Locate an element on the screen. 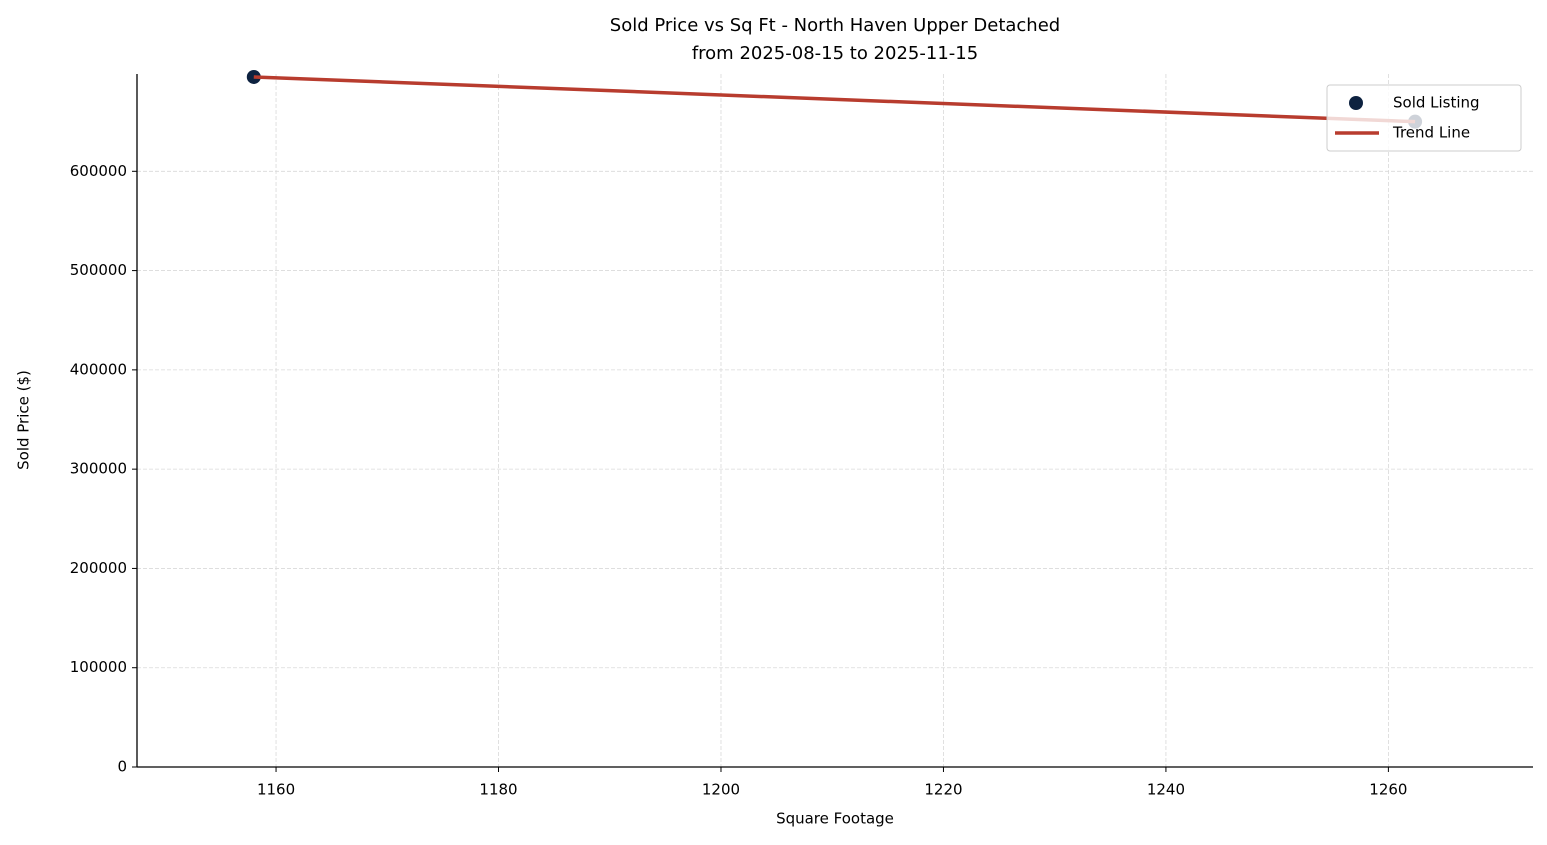  legend-label: Trend Line is located at coordinates (1431, 133).